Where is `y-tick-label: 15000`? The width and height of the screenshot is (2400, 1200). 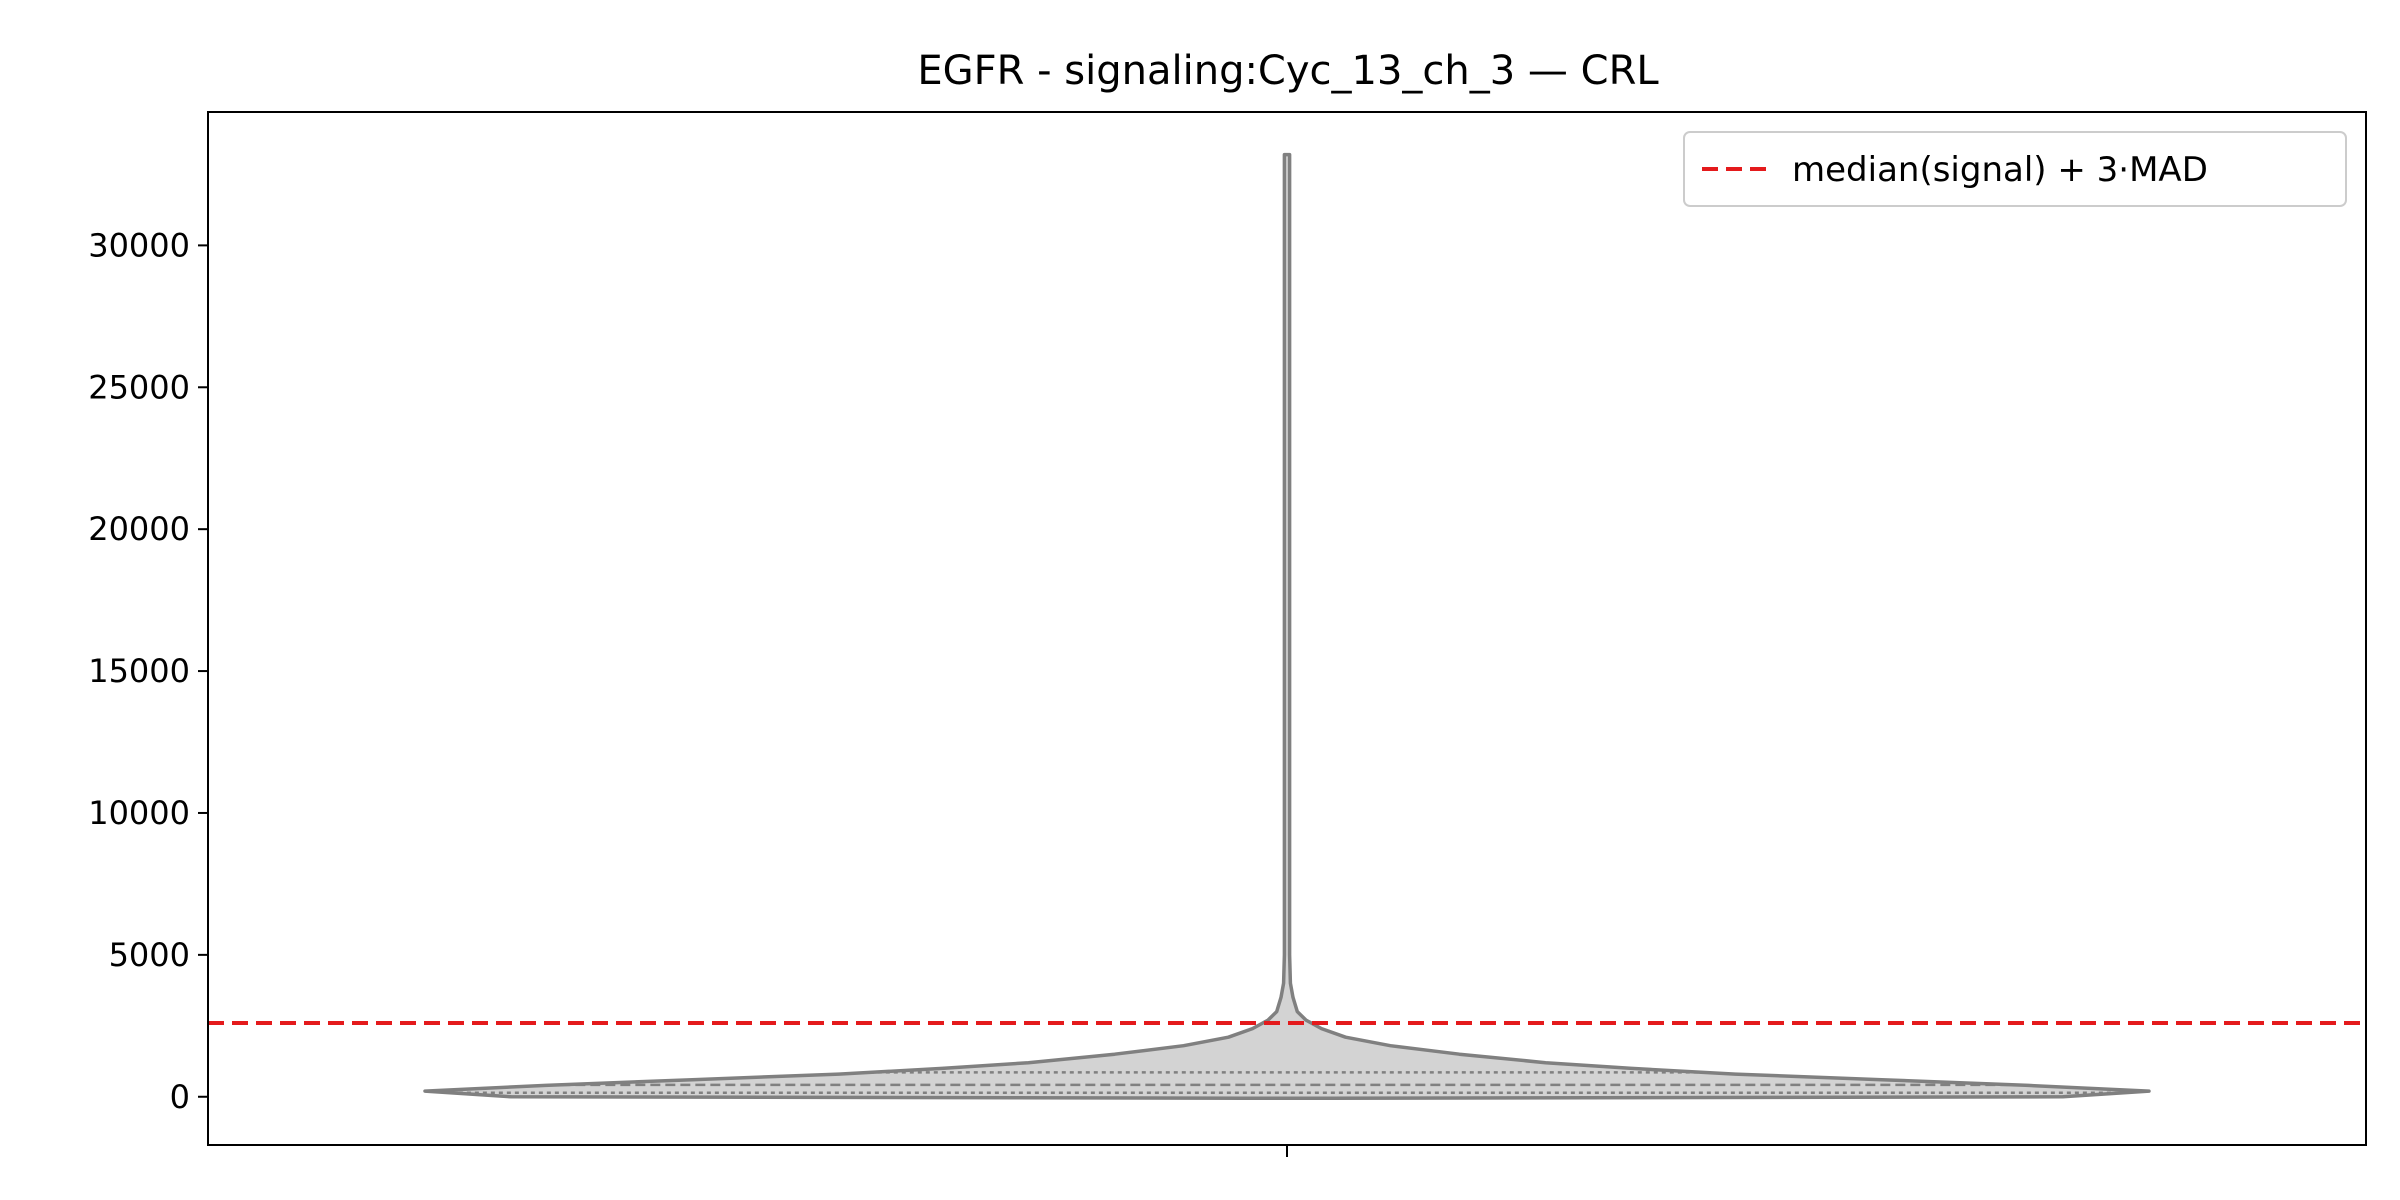
y-tick-label: 15000 is located at coordinates (139, 671).